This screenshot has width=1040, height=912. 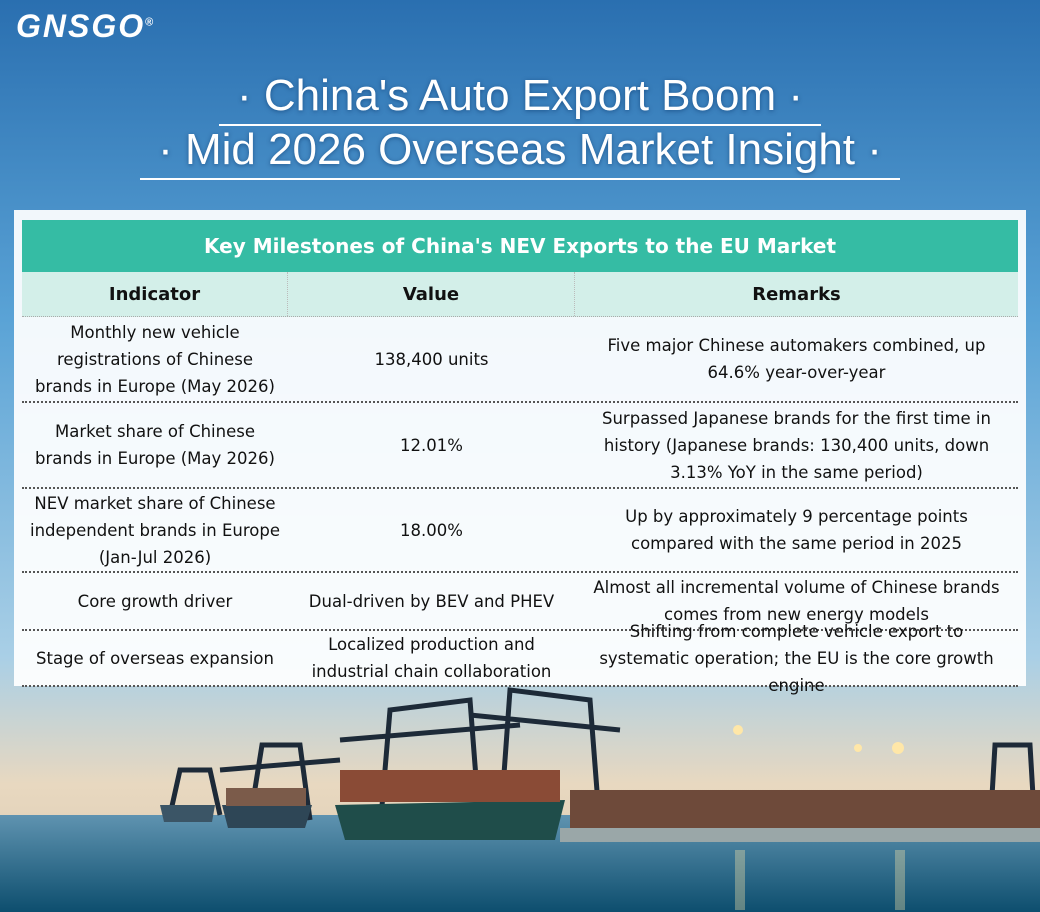 What do you see at coordinates (81, 26) in the screenshot?
I see `logo-text: GNSGO` at bounding box center [81, 26].